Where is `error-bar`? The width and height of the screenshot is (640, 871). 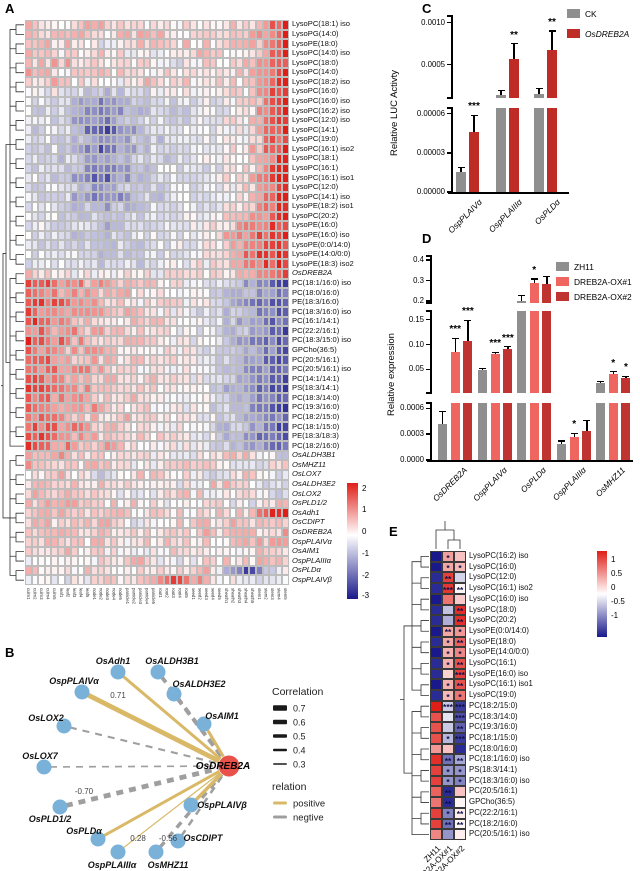 error-bar is located at coordinates (495, 353).